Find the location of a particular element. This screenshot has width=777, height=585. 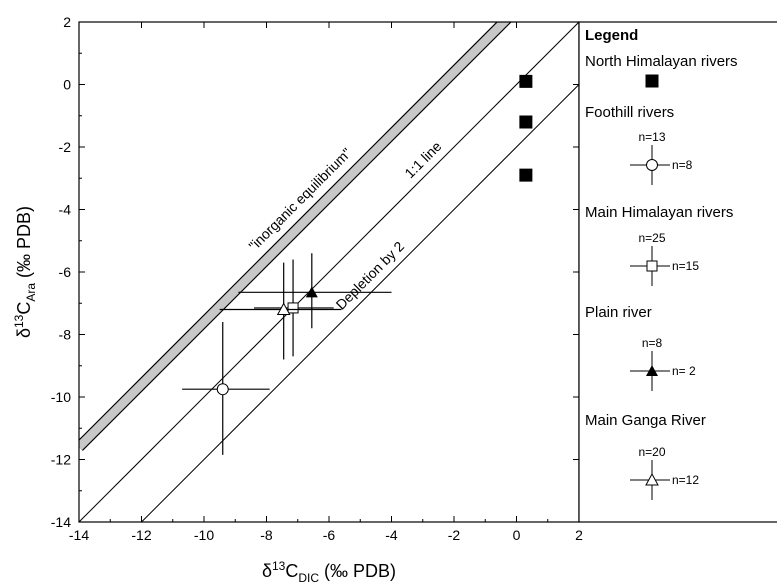

legend-item: North Himalayan rivers is located at coordinates (661, 70).